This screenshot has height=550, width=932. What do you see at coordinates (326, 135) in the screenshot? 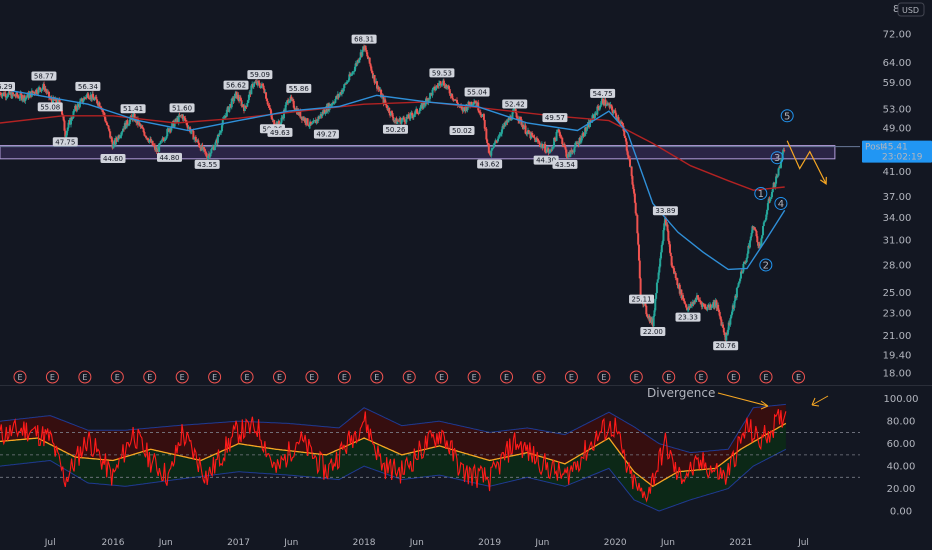
I see `low-label: 49.27` at bounding box center [326, 135].